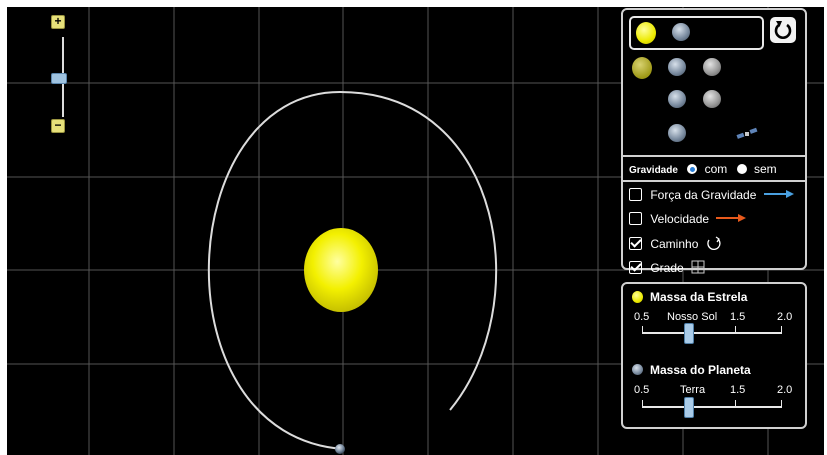 The image size is (827, 455). Describe the element at coordinates (635, 218) in the screenshot. I see `velocity-checkbox` at that location.